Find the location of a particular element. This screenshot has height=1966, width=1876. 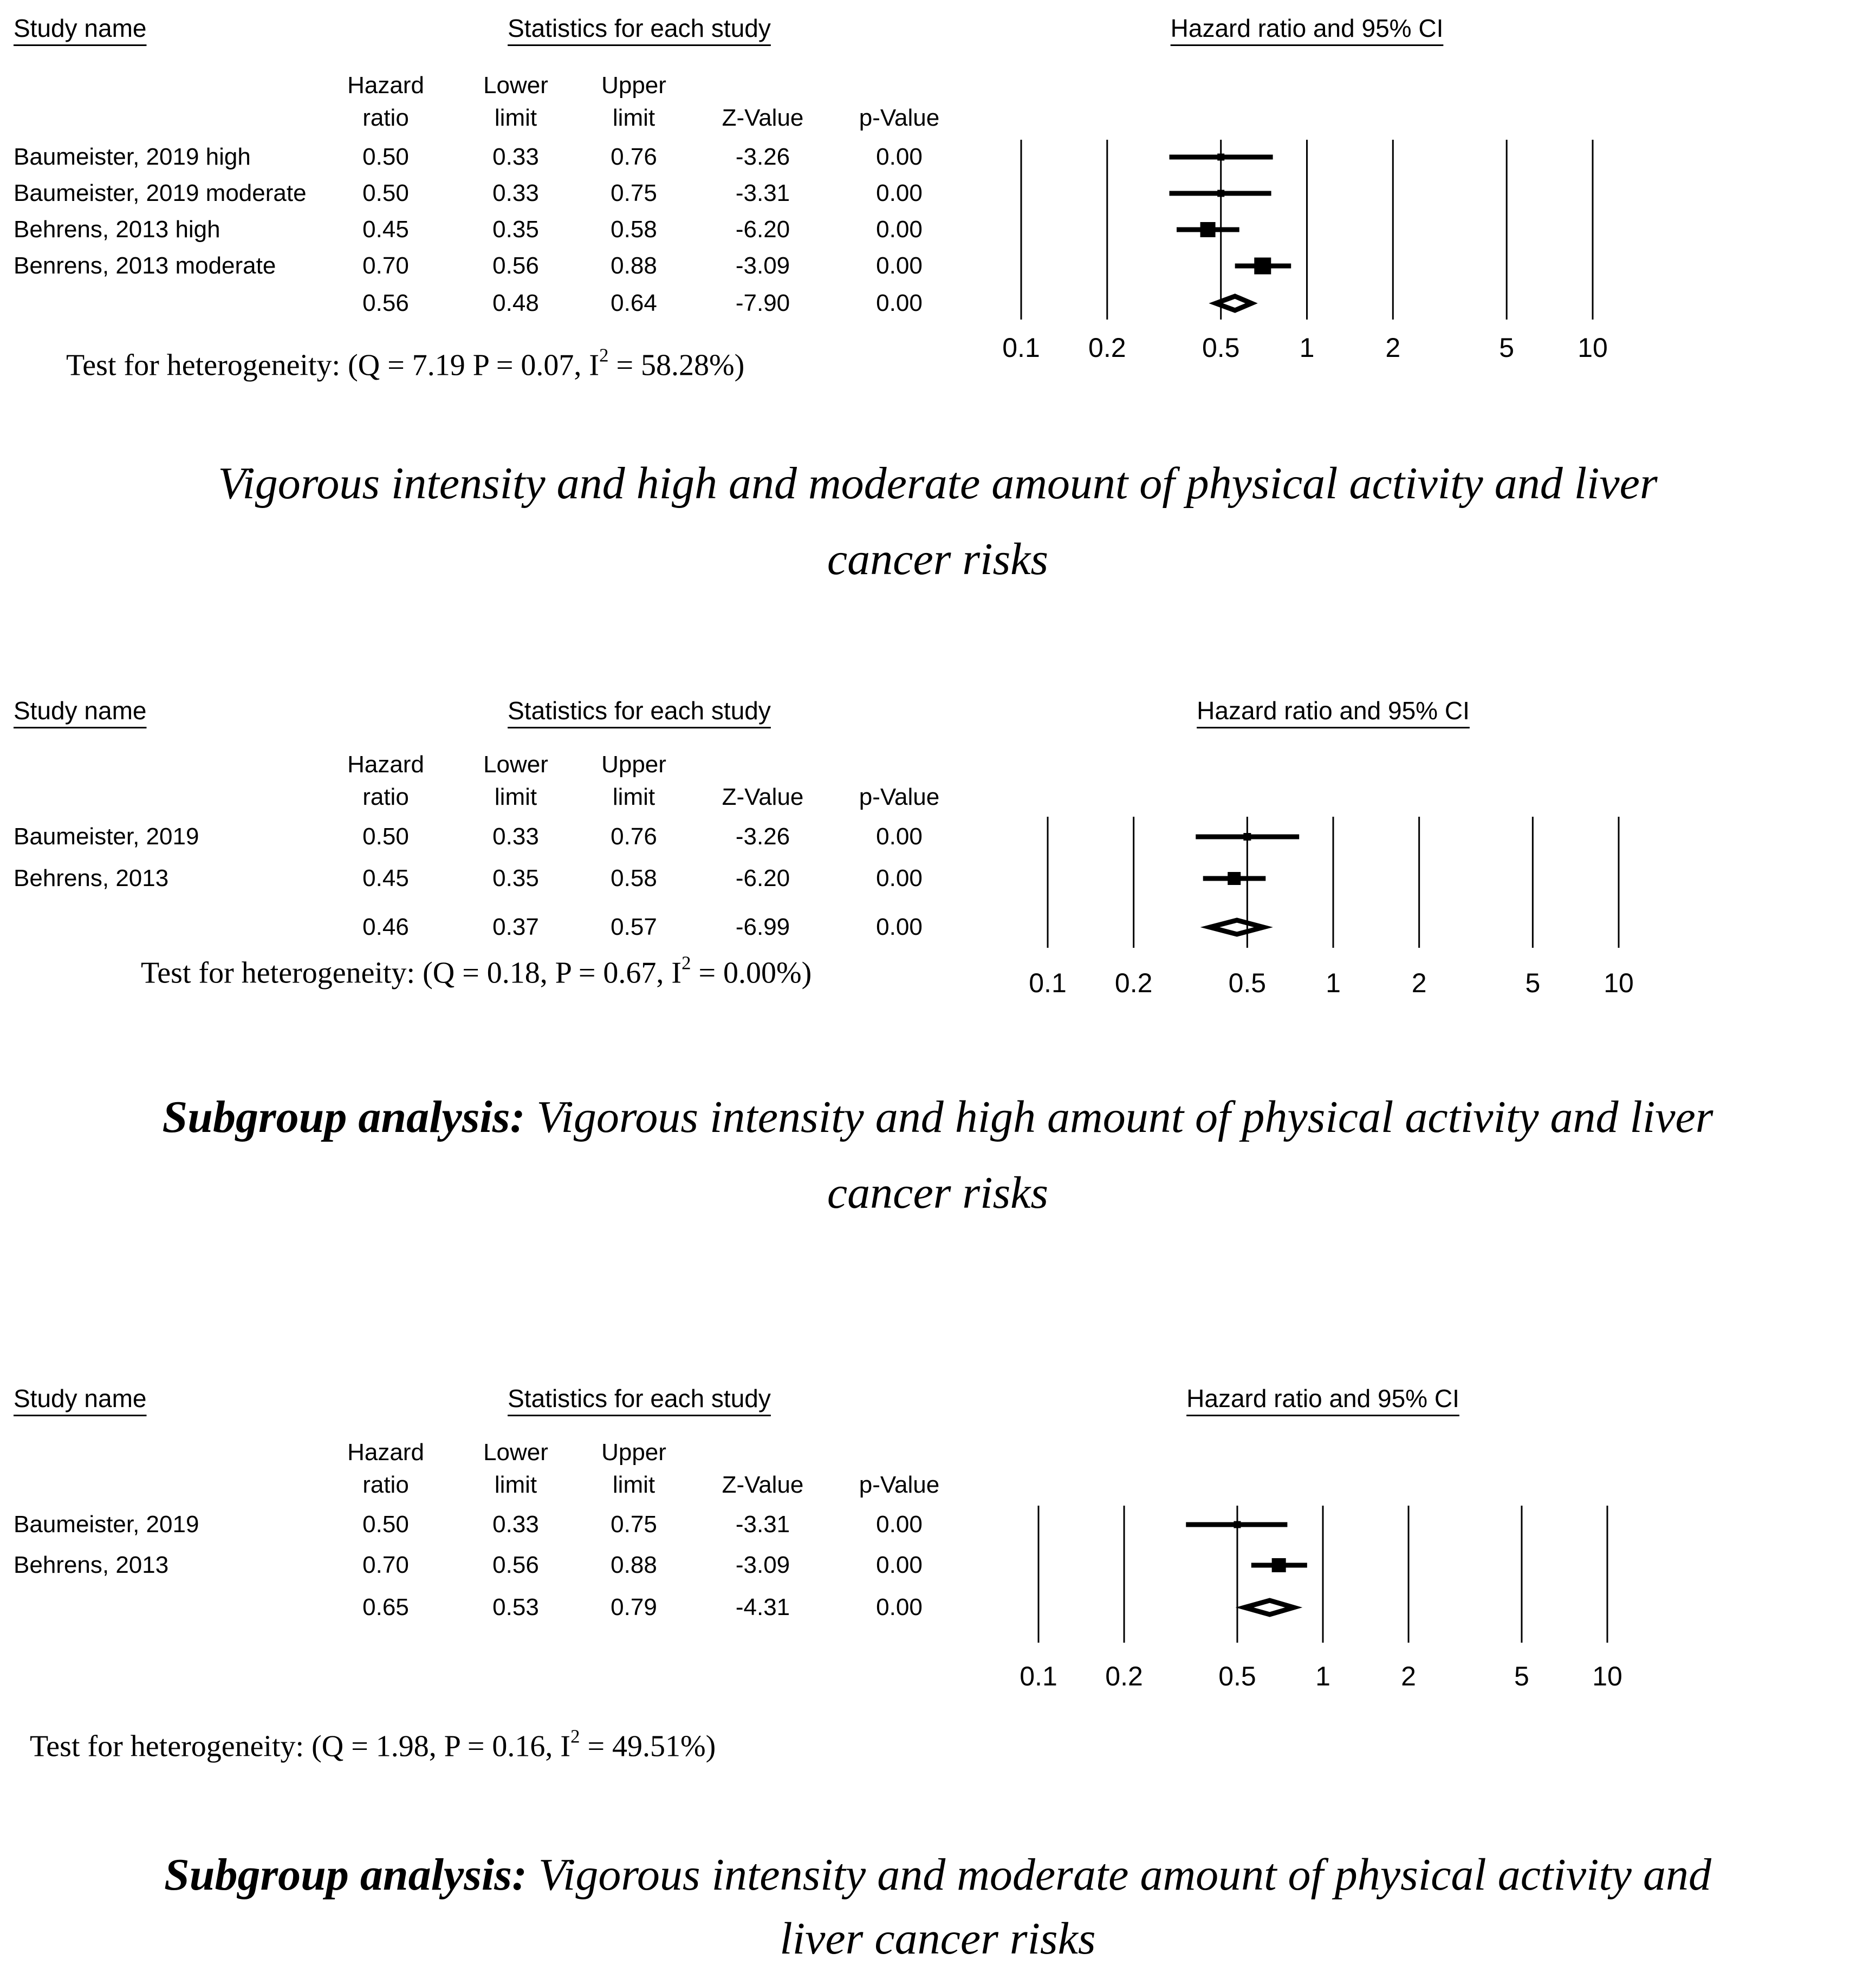

column-header: p-Value is located at coordinates (899, 1485).